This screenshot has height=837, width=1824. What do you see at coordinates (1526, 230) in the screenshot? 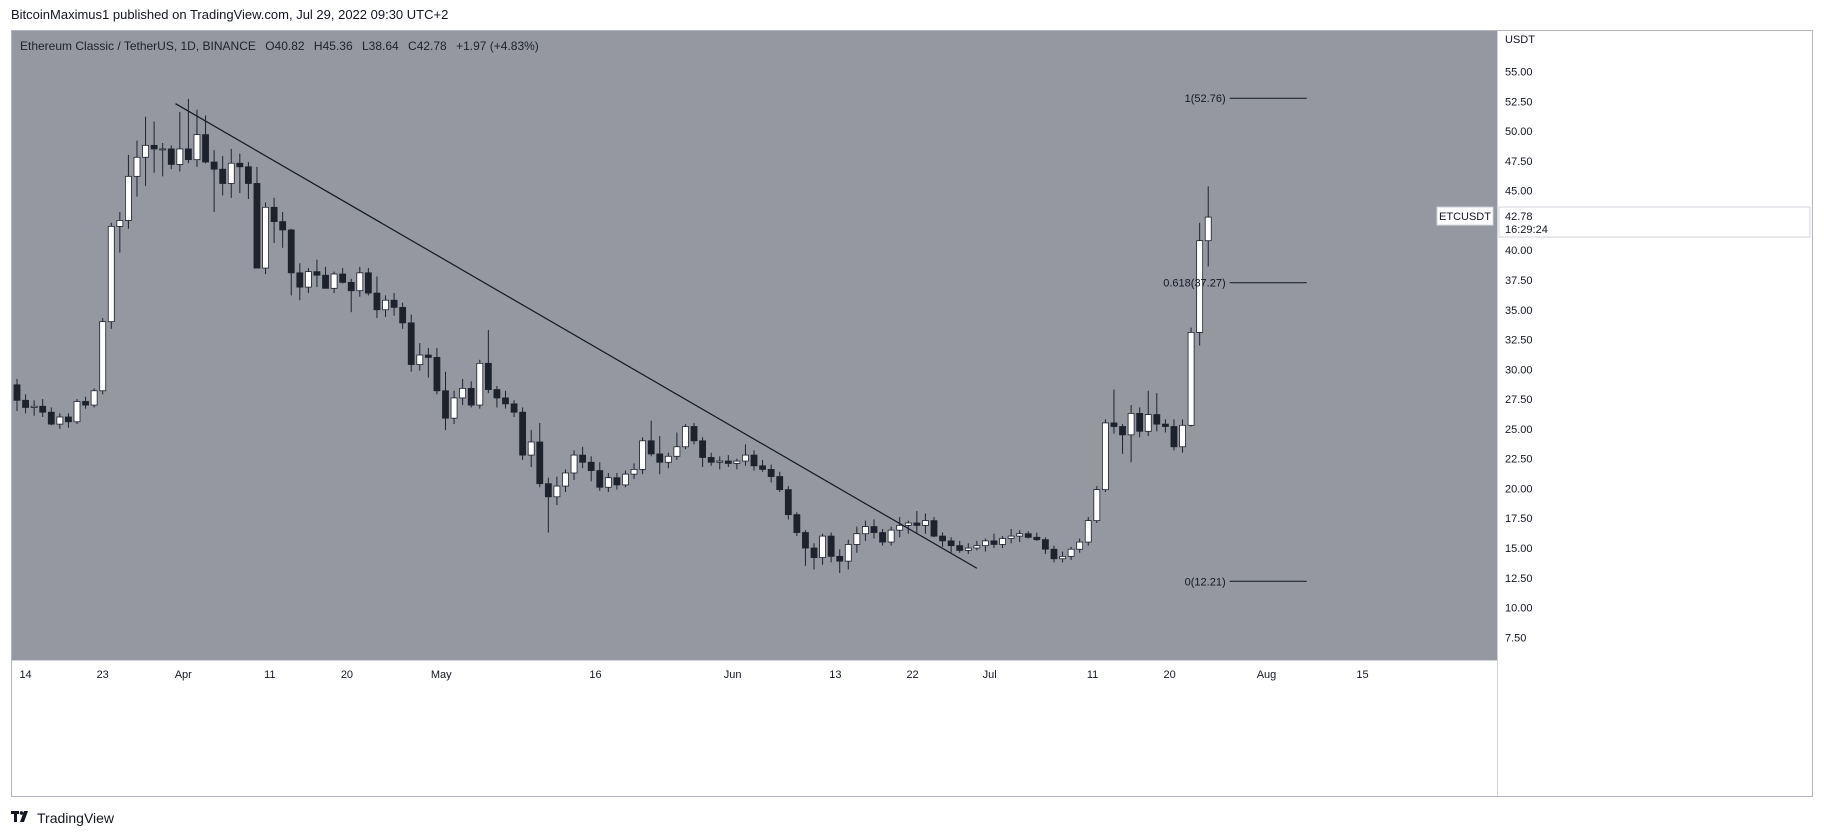
I see `countdown-label: 16:29:24` at bounding box center [1526, 230].